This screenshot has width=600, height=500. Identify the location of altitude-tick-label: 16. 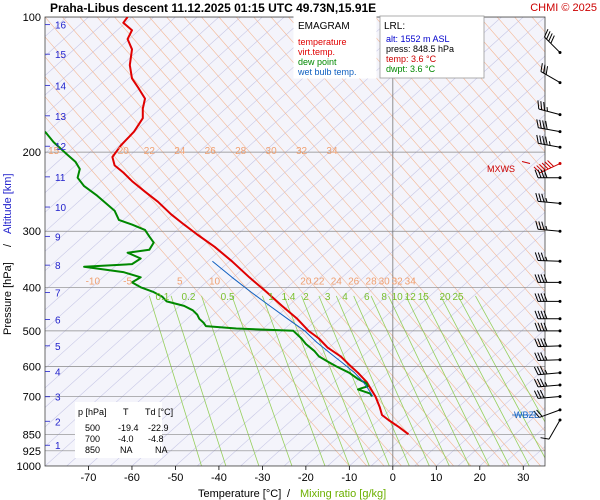
(61, 26).